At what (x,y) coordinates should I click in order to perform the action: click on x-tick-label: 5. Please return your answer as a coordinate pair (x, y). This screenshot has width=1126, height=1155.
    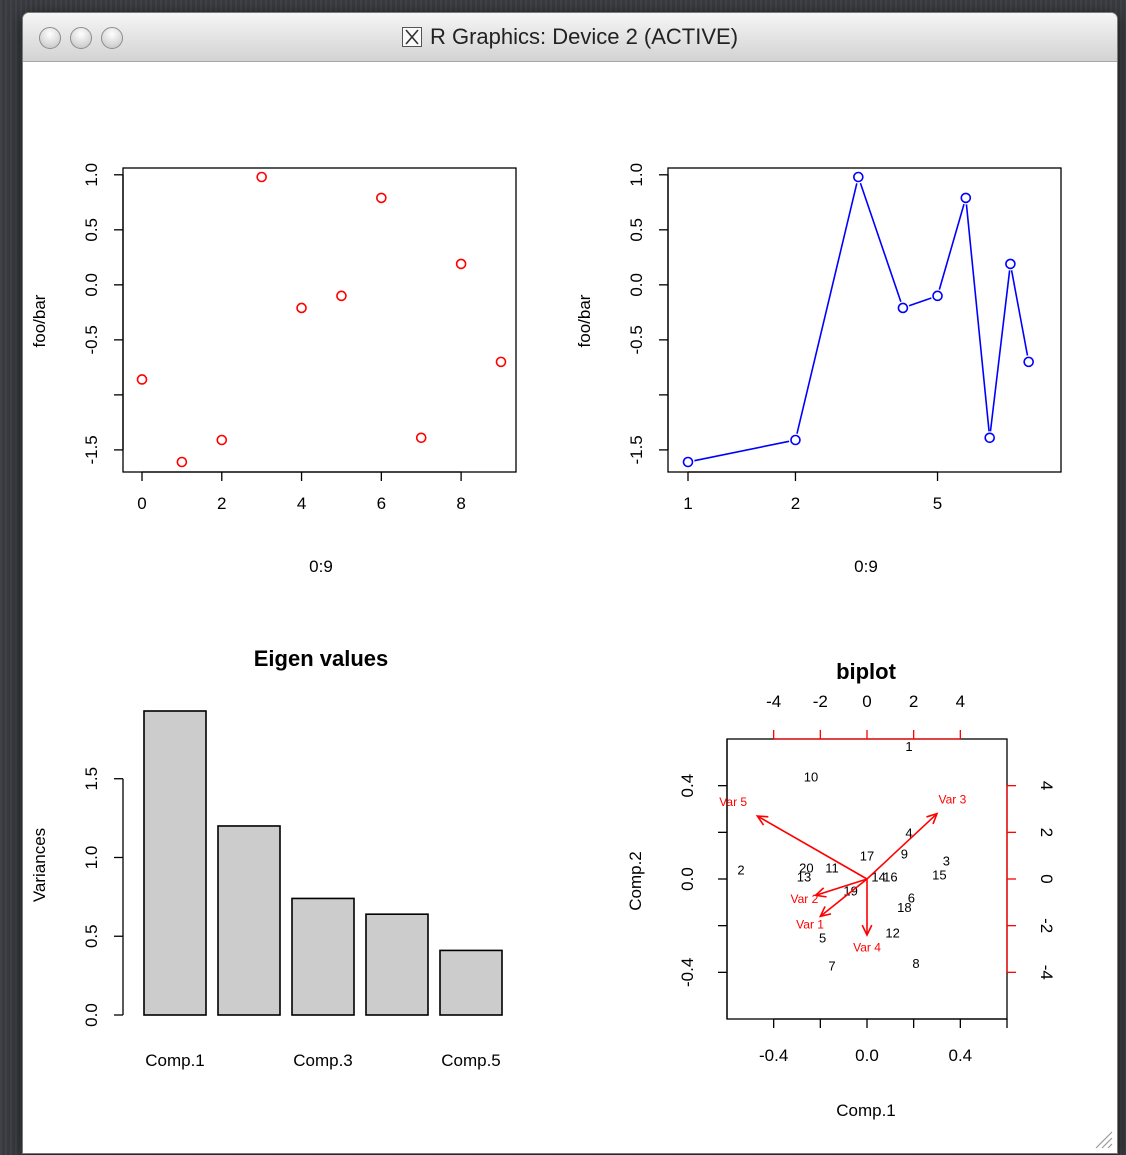
    Looking at the image, I should click on (937, 503).